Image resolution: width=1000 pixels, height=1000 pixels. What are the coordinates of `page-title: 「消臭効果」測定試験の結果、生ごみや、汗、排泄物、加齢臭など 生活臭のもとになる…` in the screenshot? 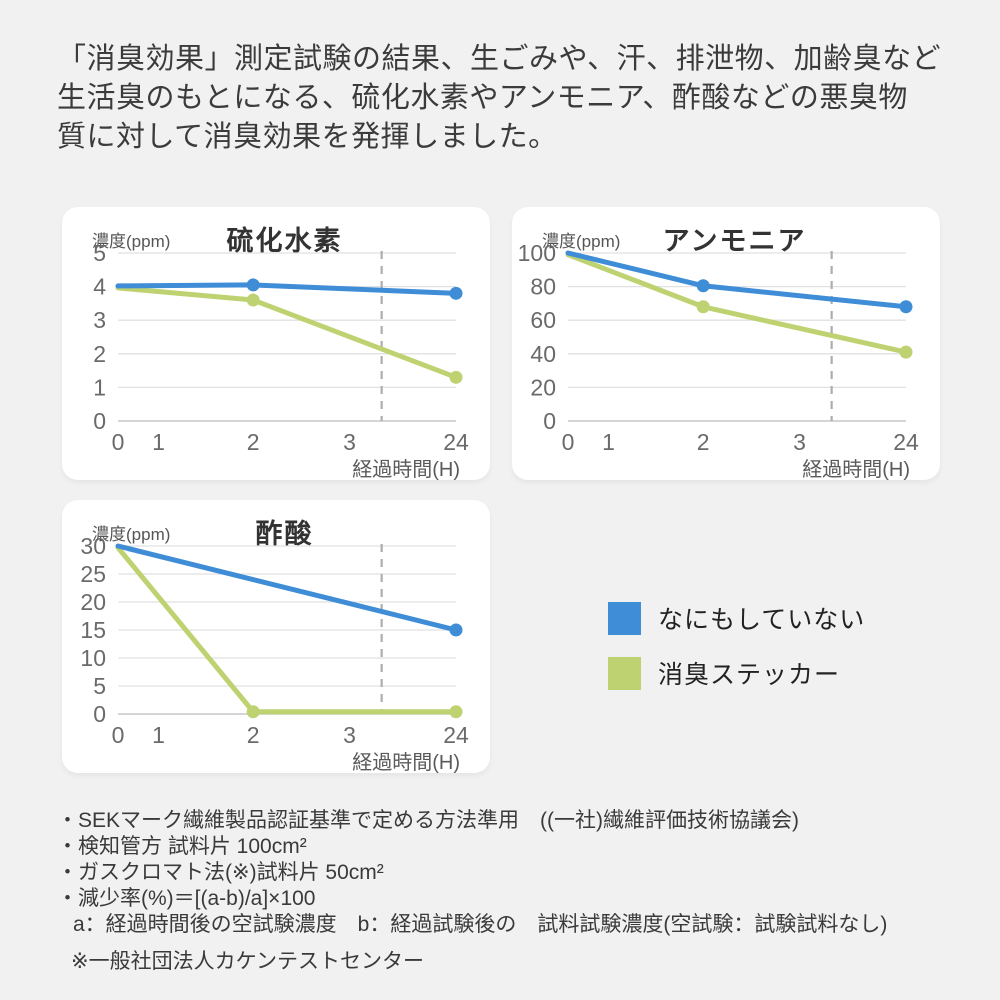 It's located at (512, 98).